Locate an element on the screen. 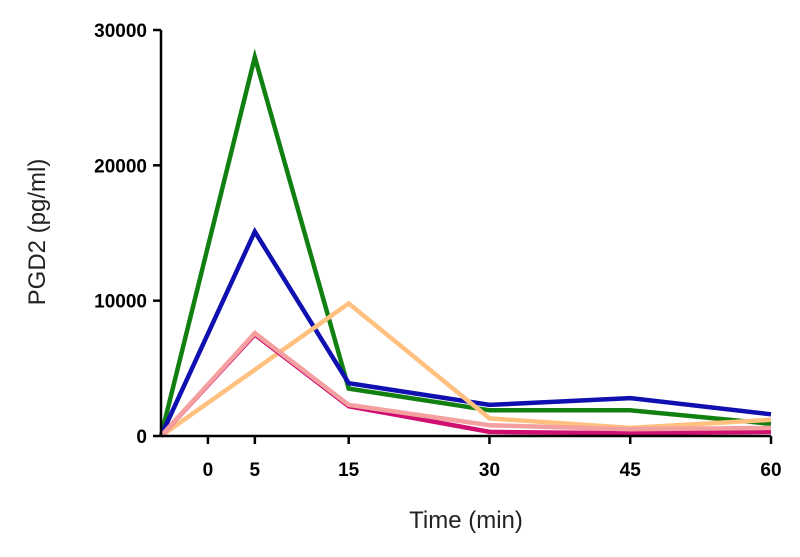 This screenshot has width=800, height=557. x-tick-label: 45 is located at coordinates (631, 470).